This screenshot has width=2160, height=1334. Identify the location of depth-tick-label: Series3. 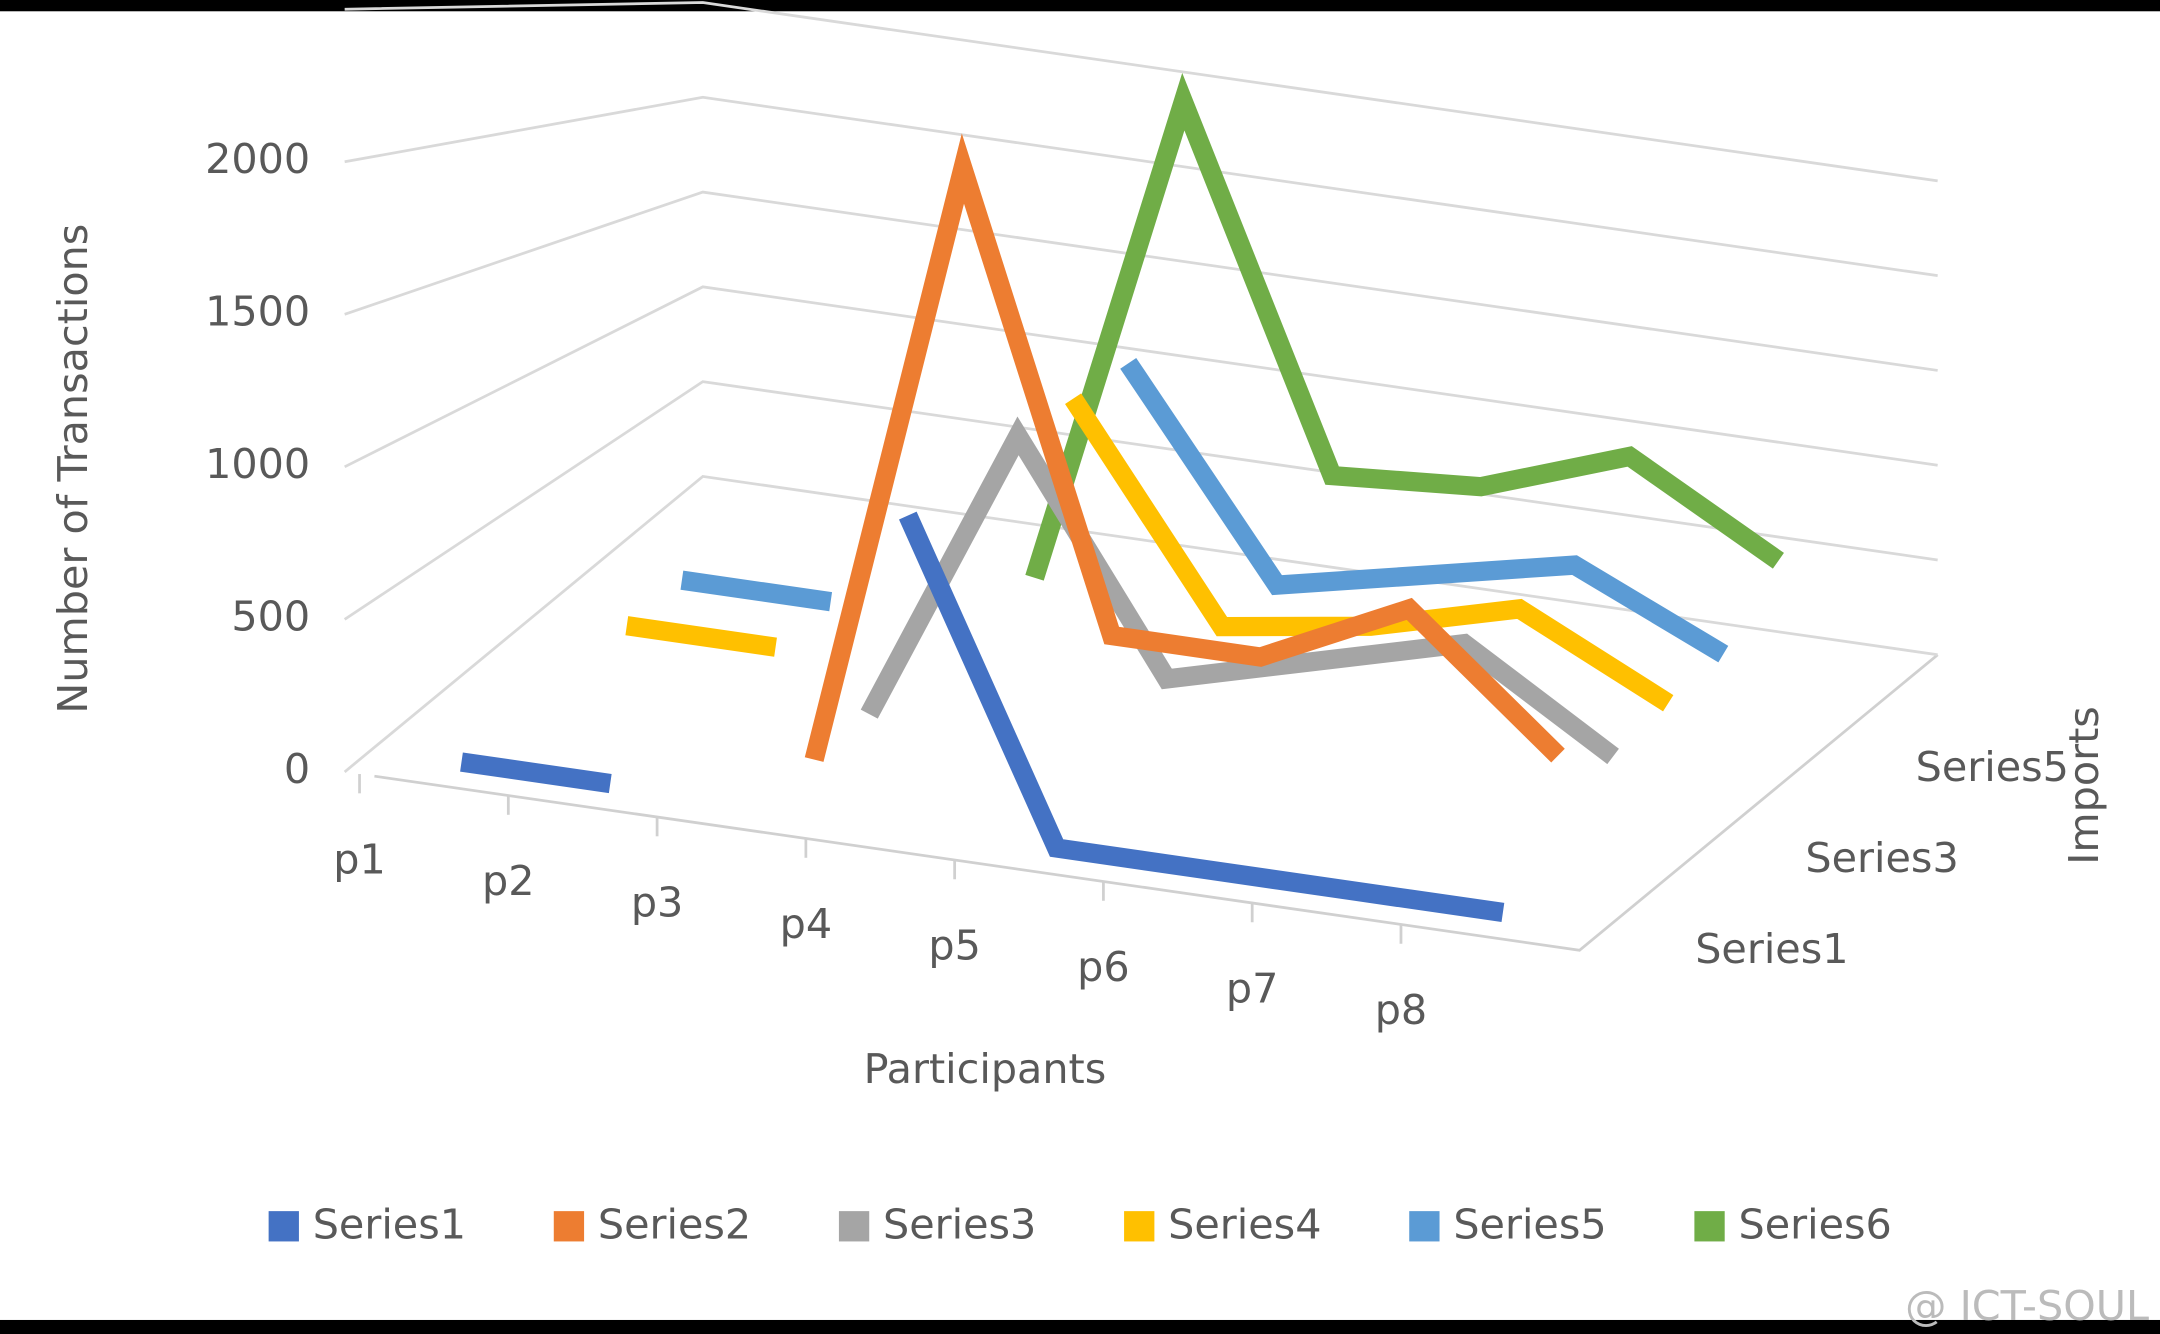
(1881, 858).